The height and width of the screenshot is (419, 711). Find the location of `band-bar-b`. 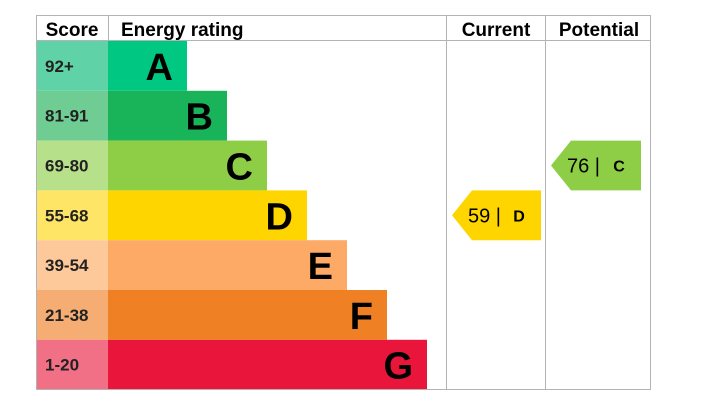

band-bar-b is located at coordinates (167, 115).